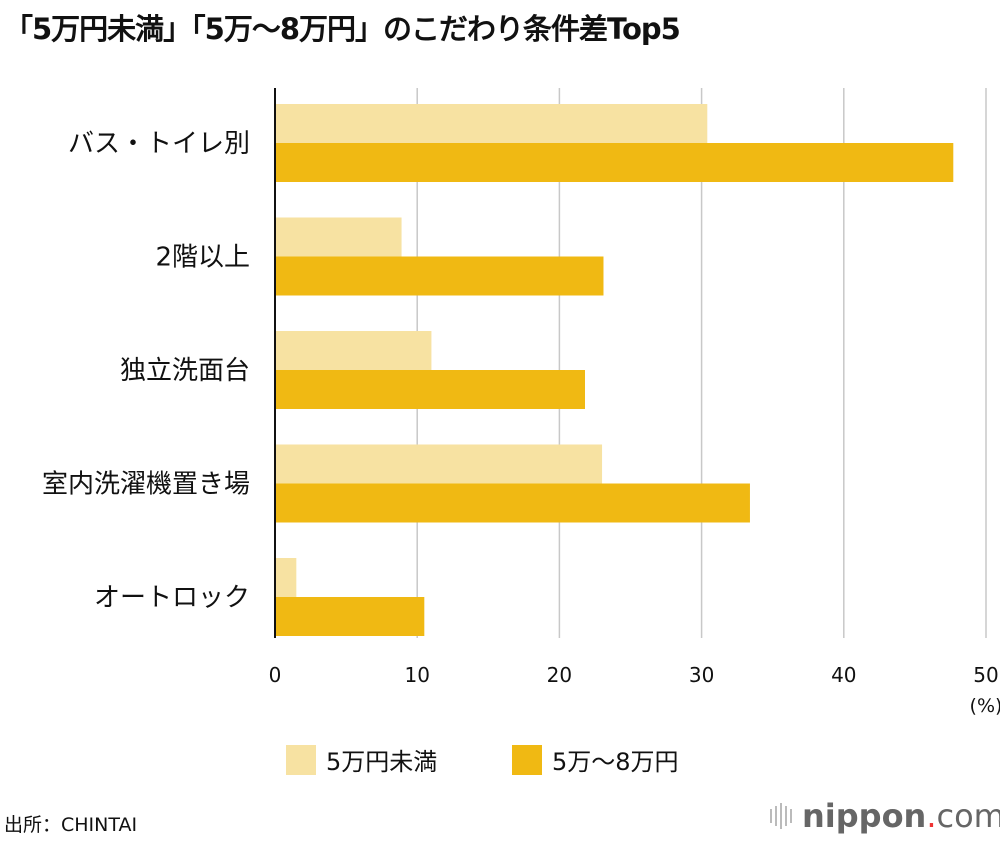 Image resolution: width=1000 pixels, height=842 pixels. Describe the element at coordinates (275, 675) in the screenshot. I see `x-tick-label: 0` at that location.